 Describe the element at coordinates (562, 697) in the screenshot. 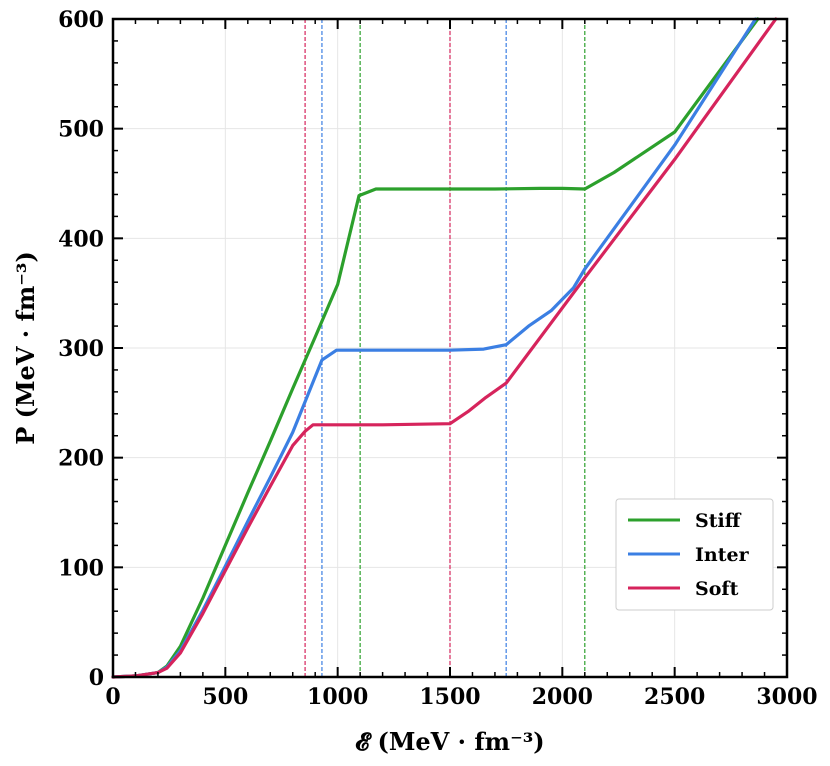

I see `x-tick-label: 2000` at that location.